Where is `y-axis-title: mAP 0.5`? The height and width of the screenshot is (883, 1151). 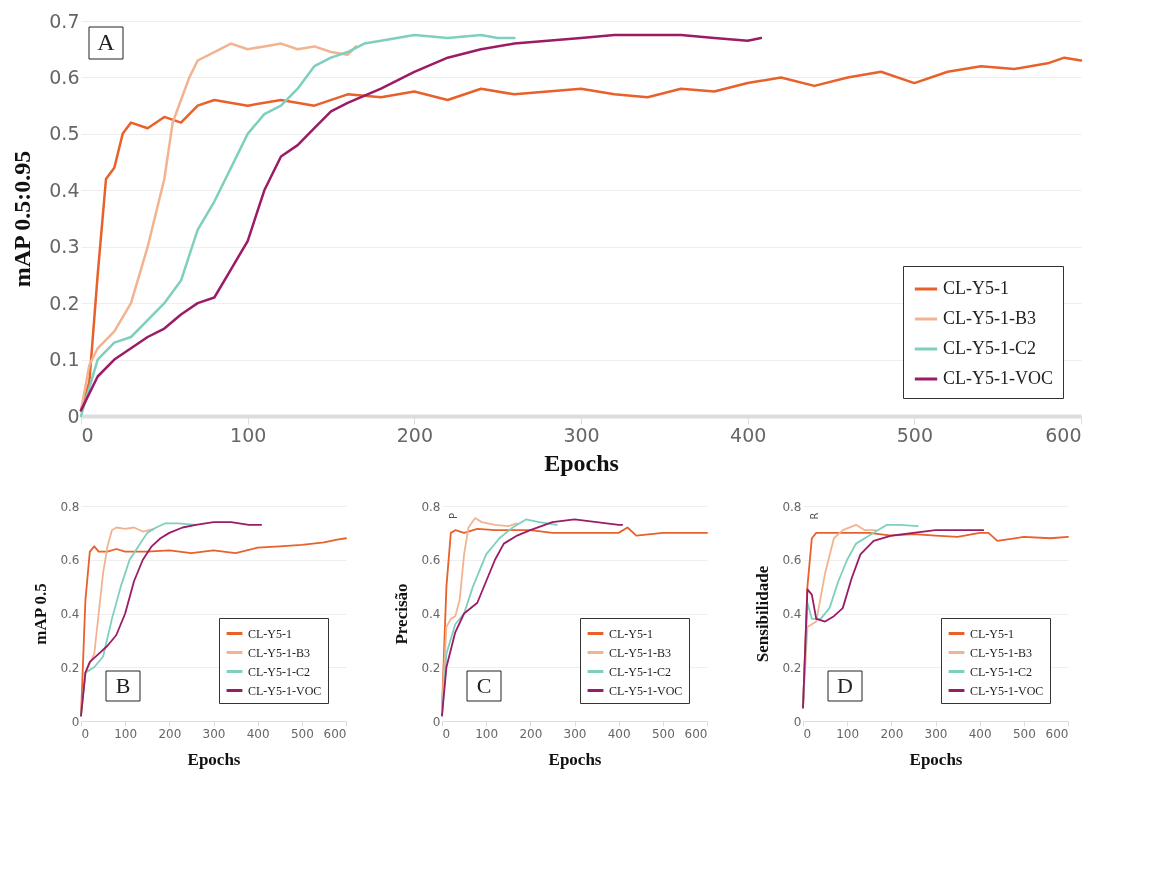 y-axis-title: mAP 0.5 is located at coordinates (41, 614).